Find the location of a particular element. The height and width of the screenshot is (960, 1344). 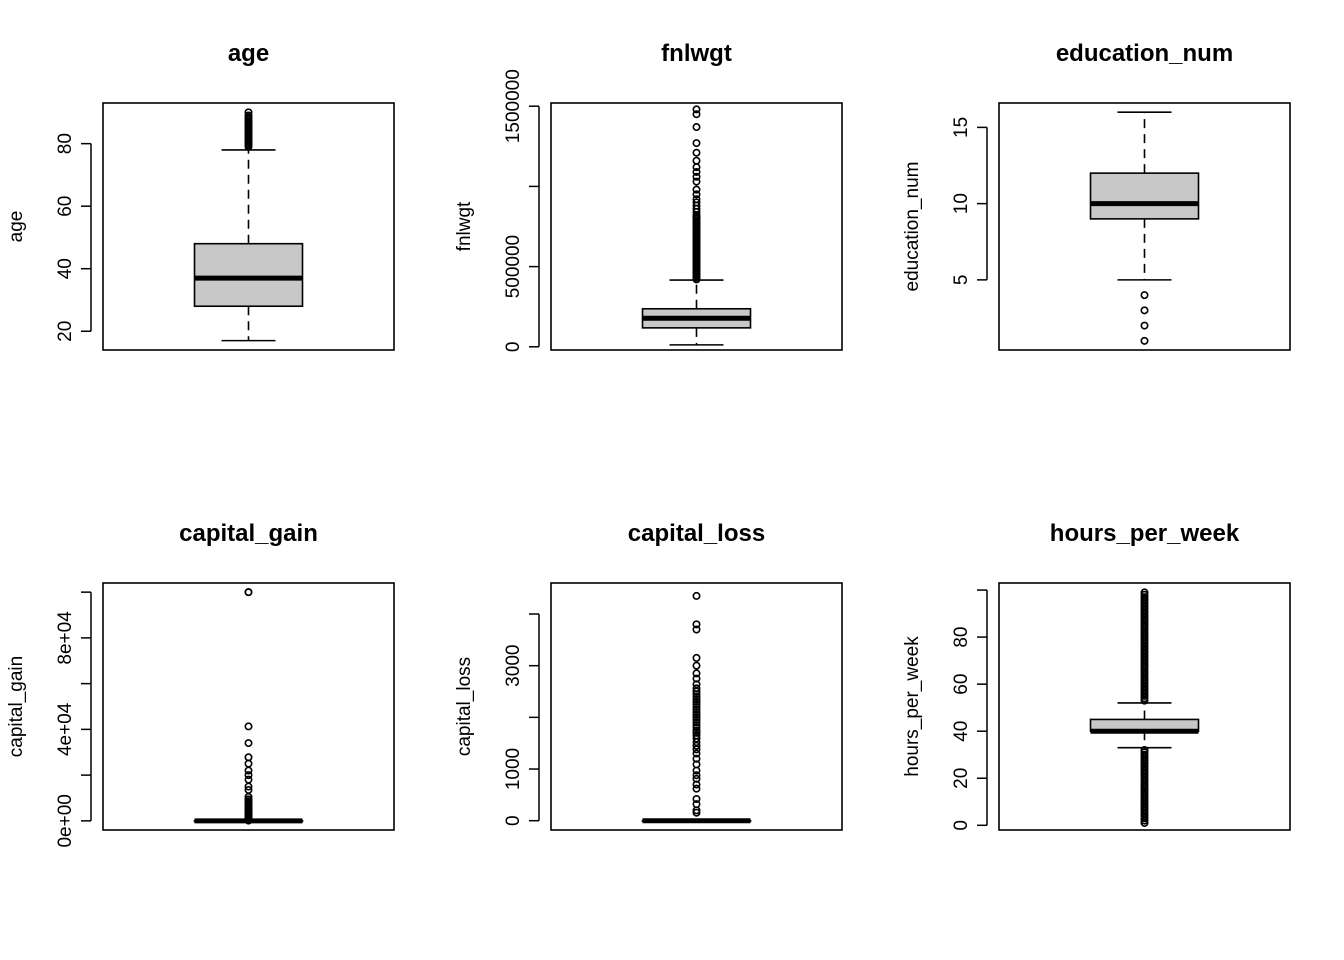

panel-title: capital_loss is located at coordinates (696, 533).